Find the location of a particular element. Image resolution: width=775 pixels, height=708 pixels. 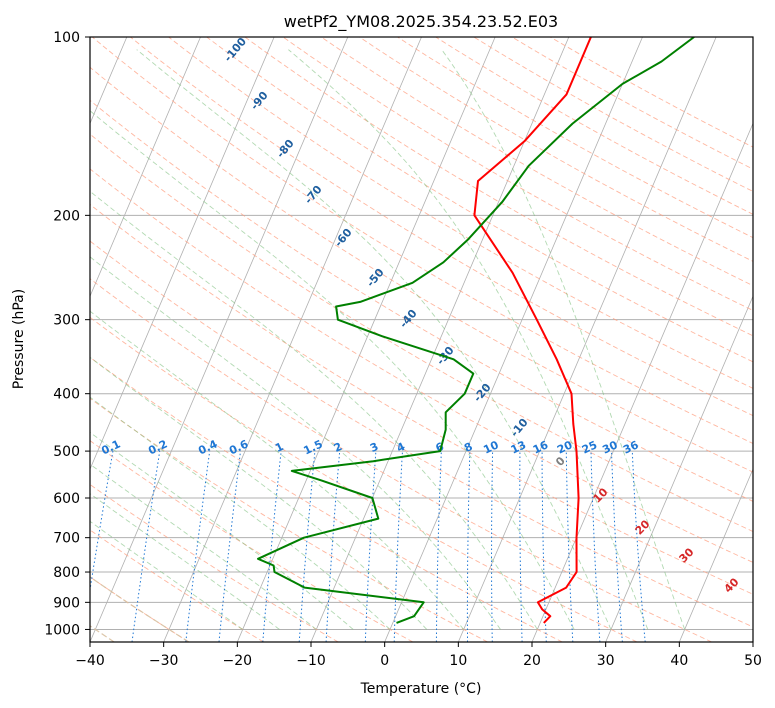

chart-title: wetPf2_YM08.2025.354.23.52.E03 is located at coordinates (421, 22).